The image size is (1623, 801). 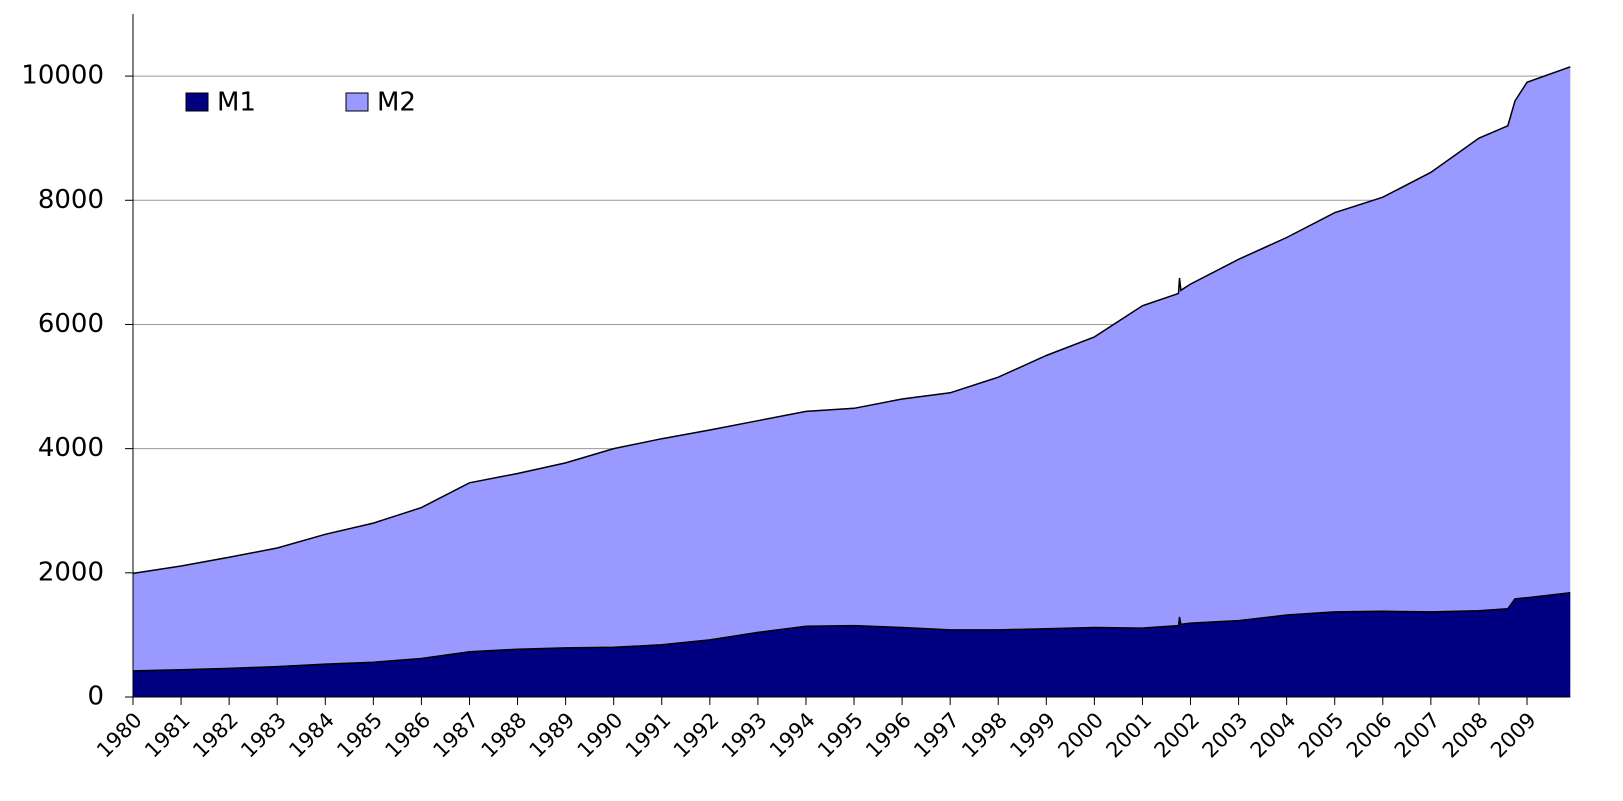 I want to click on x-tick-label: 2004, so click(x=1273, y=735).